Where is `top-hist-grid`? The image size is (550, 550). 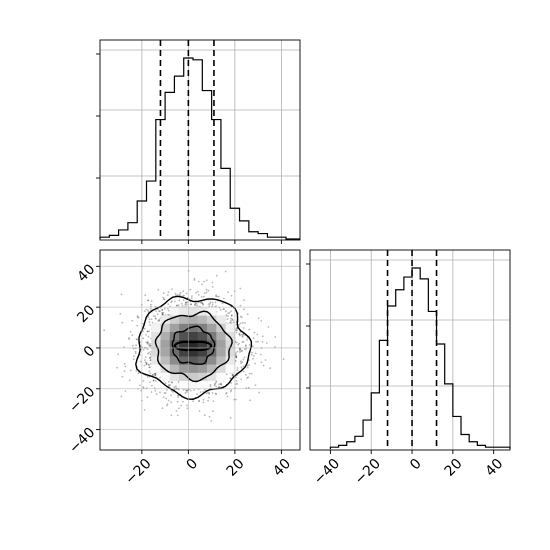 top-hist-grid is located at coordinates (200, 140).